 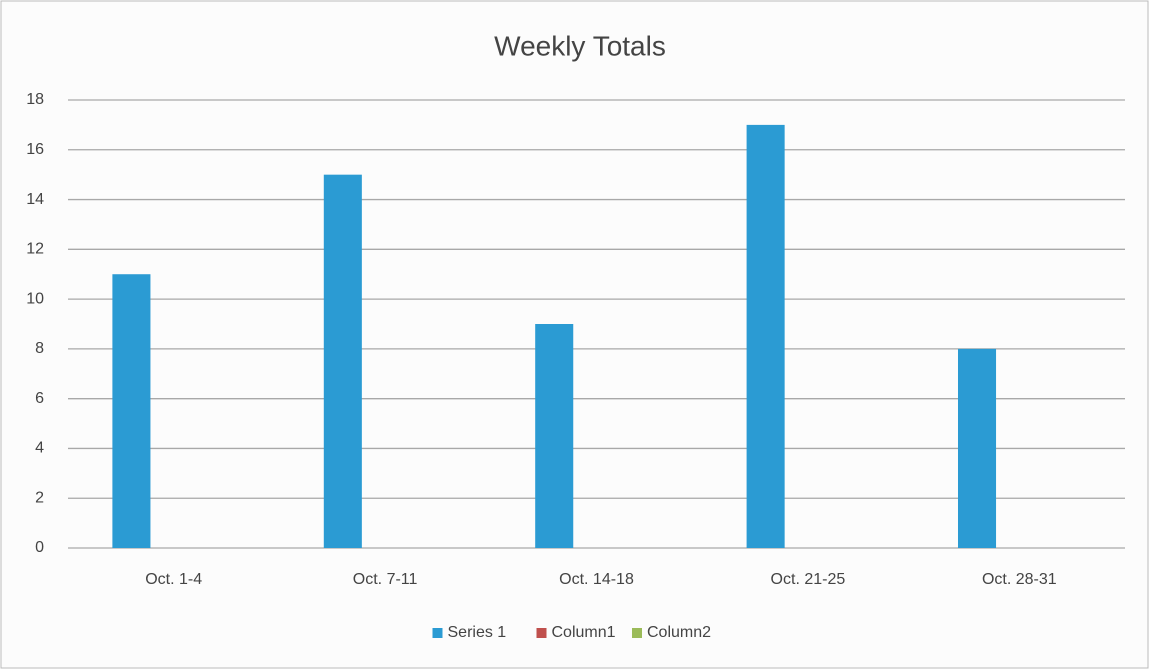 What do you see at coordinates (580, 45) in the screenshot?
I see `chart-title: Weekly Totals` at bounding box center [580, 45].